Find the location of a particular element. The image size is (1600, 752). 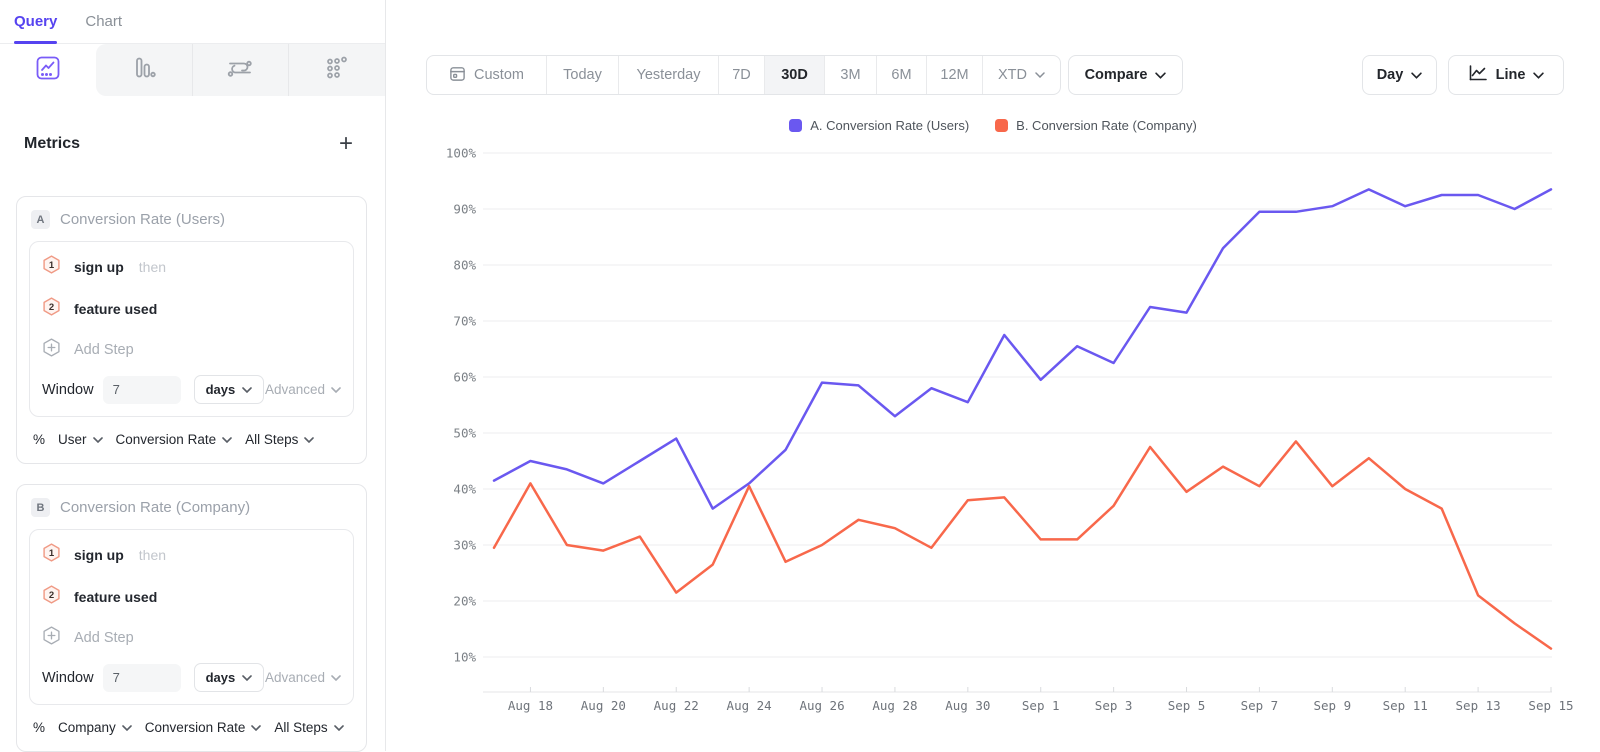

date-range-yesterday: Yesterday is located at coordinates (669, 75).